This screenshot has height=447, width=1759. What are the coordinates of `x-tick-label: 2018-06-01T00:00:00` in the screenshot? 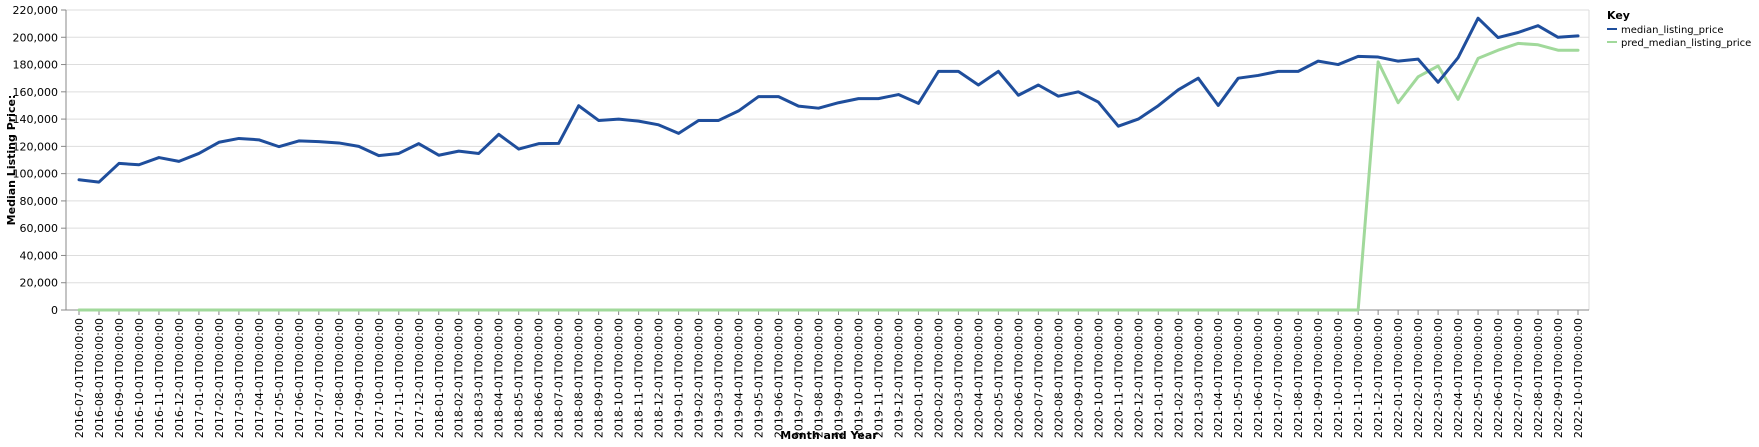 It's located at (539, 378).